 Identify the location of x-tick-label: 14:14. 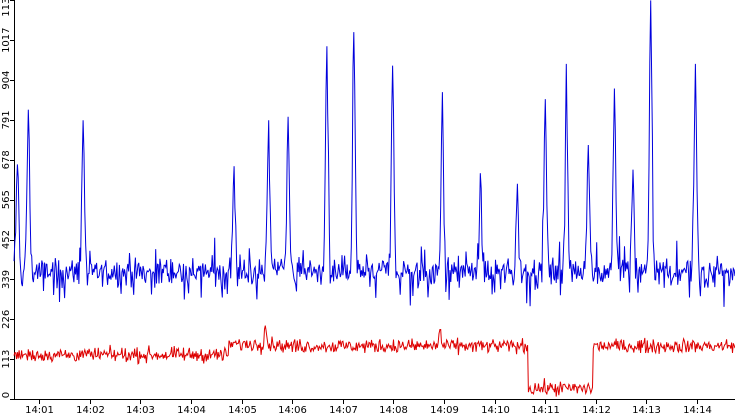
(697, 410).